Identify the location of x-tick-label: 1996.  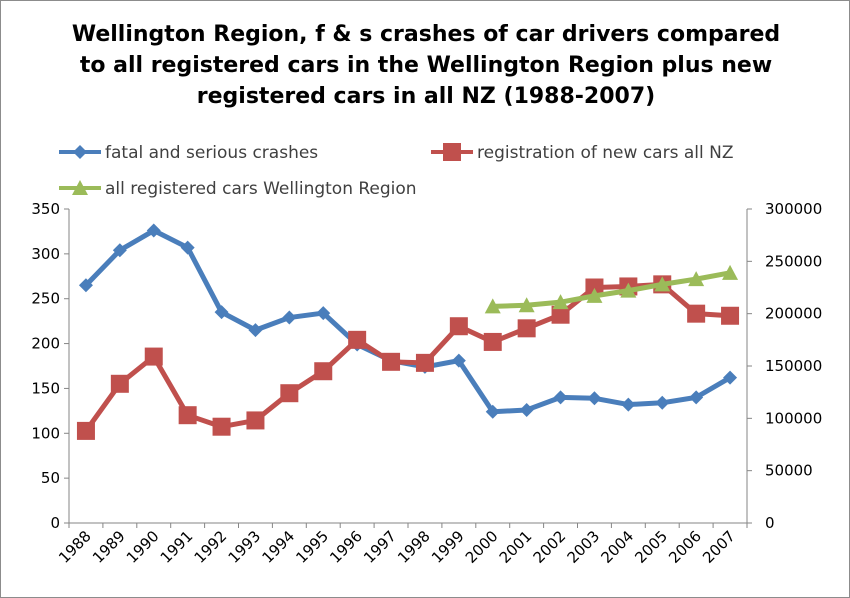
(346, 547).